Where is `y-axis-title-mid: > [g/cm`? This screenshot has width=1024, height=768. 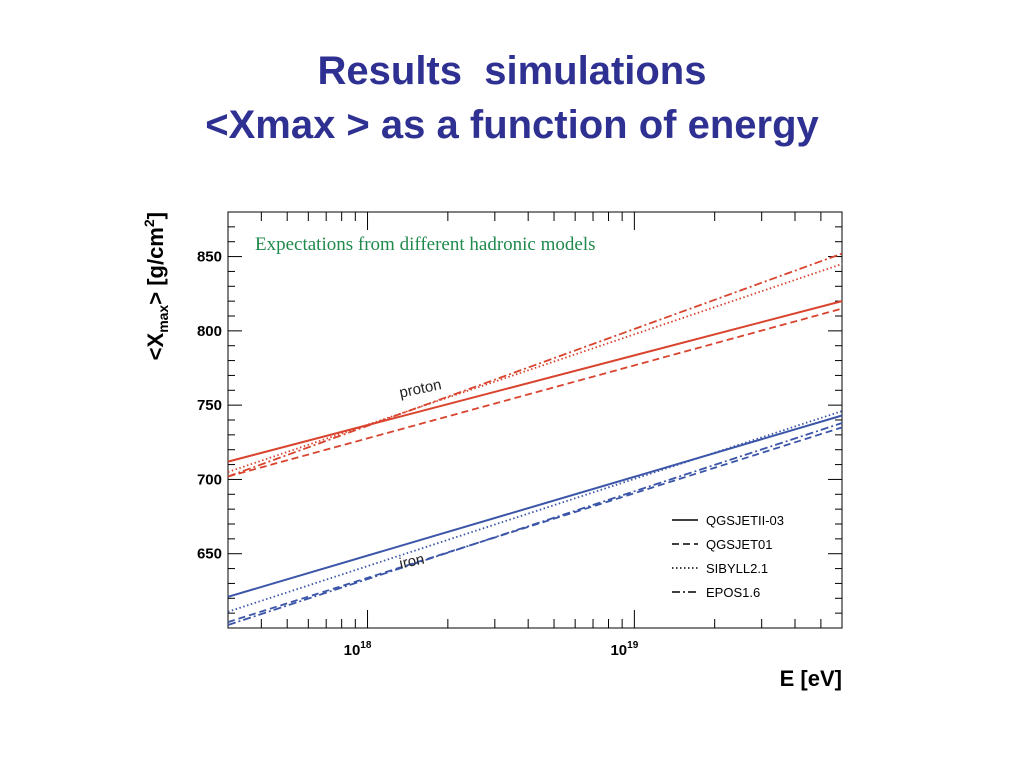
y-axis-title-mid: > [g/cm is located at coordinates (155, 266).